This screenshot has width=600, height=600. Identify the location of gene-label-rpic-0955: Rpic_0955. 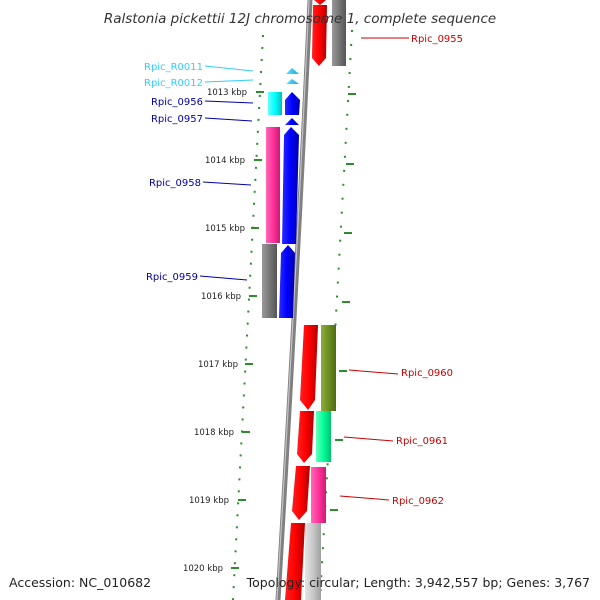
(437, 39).